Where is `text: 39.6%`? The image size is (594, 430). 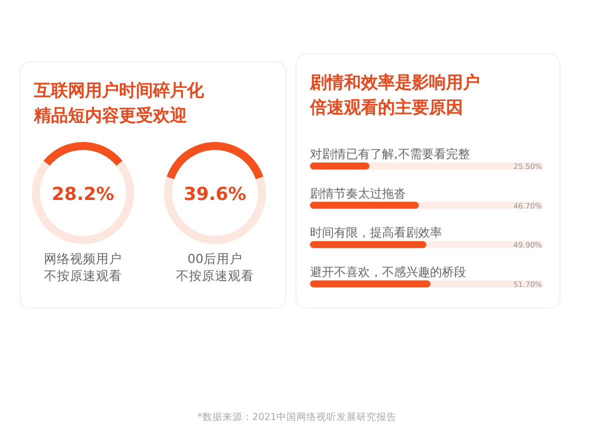 text: 39.6% is located at coordinates (215, 194).